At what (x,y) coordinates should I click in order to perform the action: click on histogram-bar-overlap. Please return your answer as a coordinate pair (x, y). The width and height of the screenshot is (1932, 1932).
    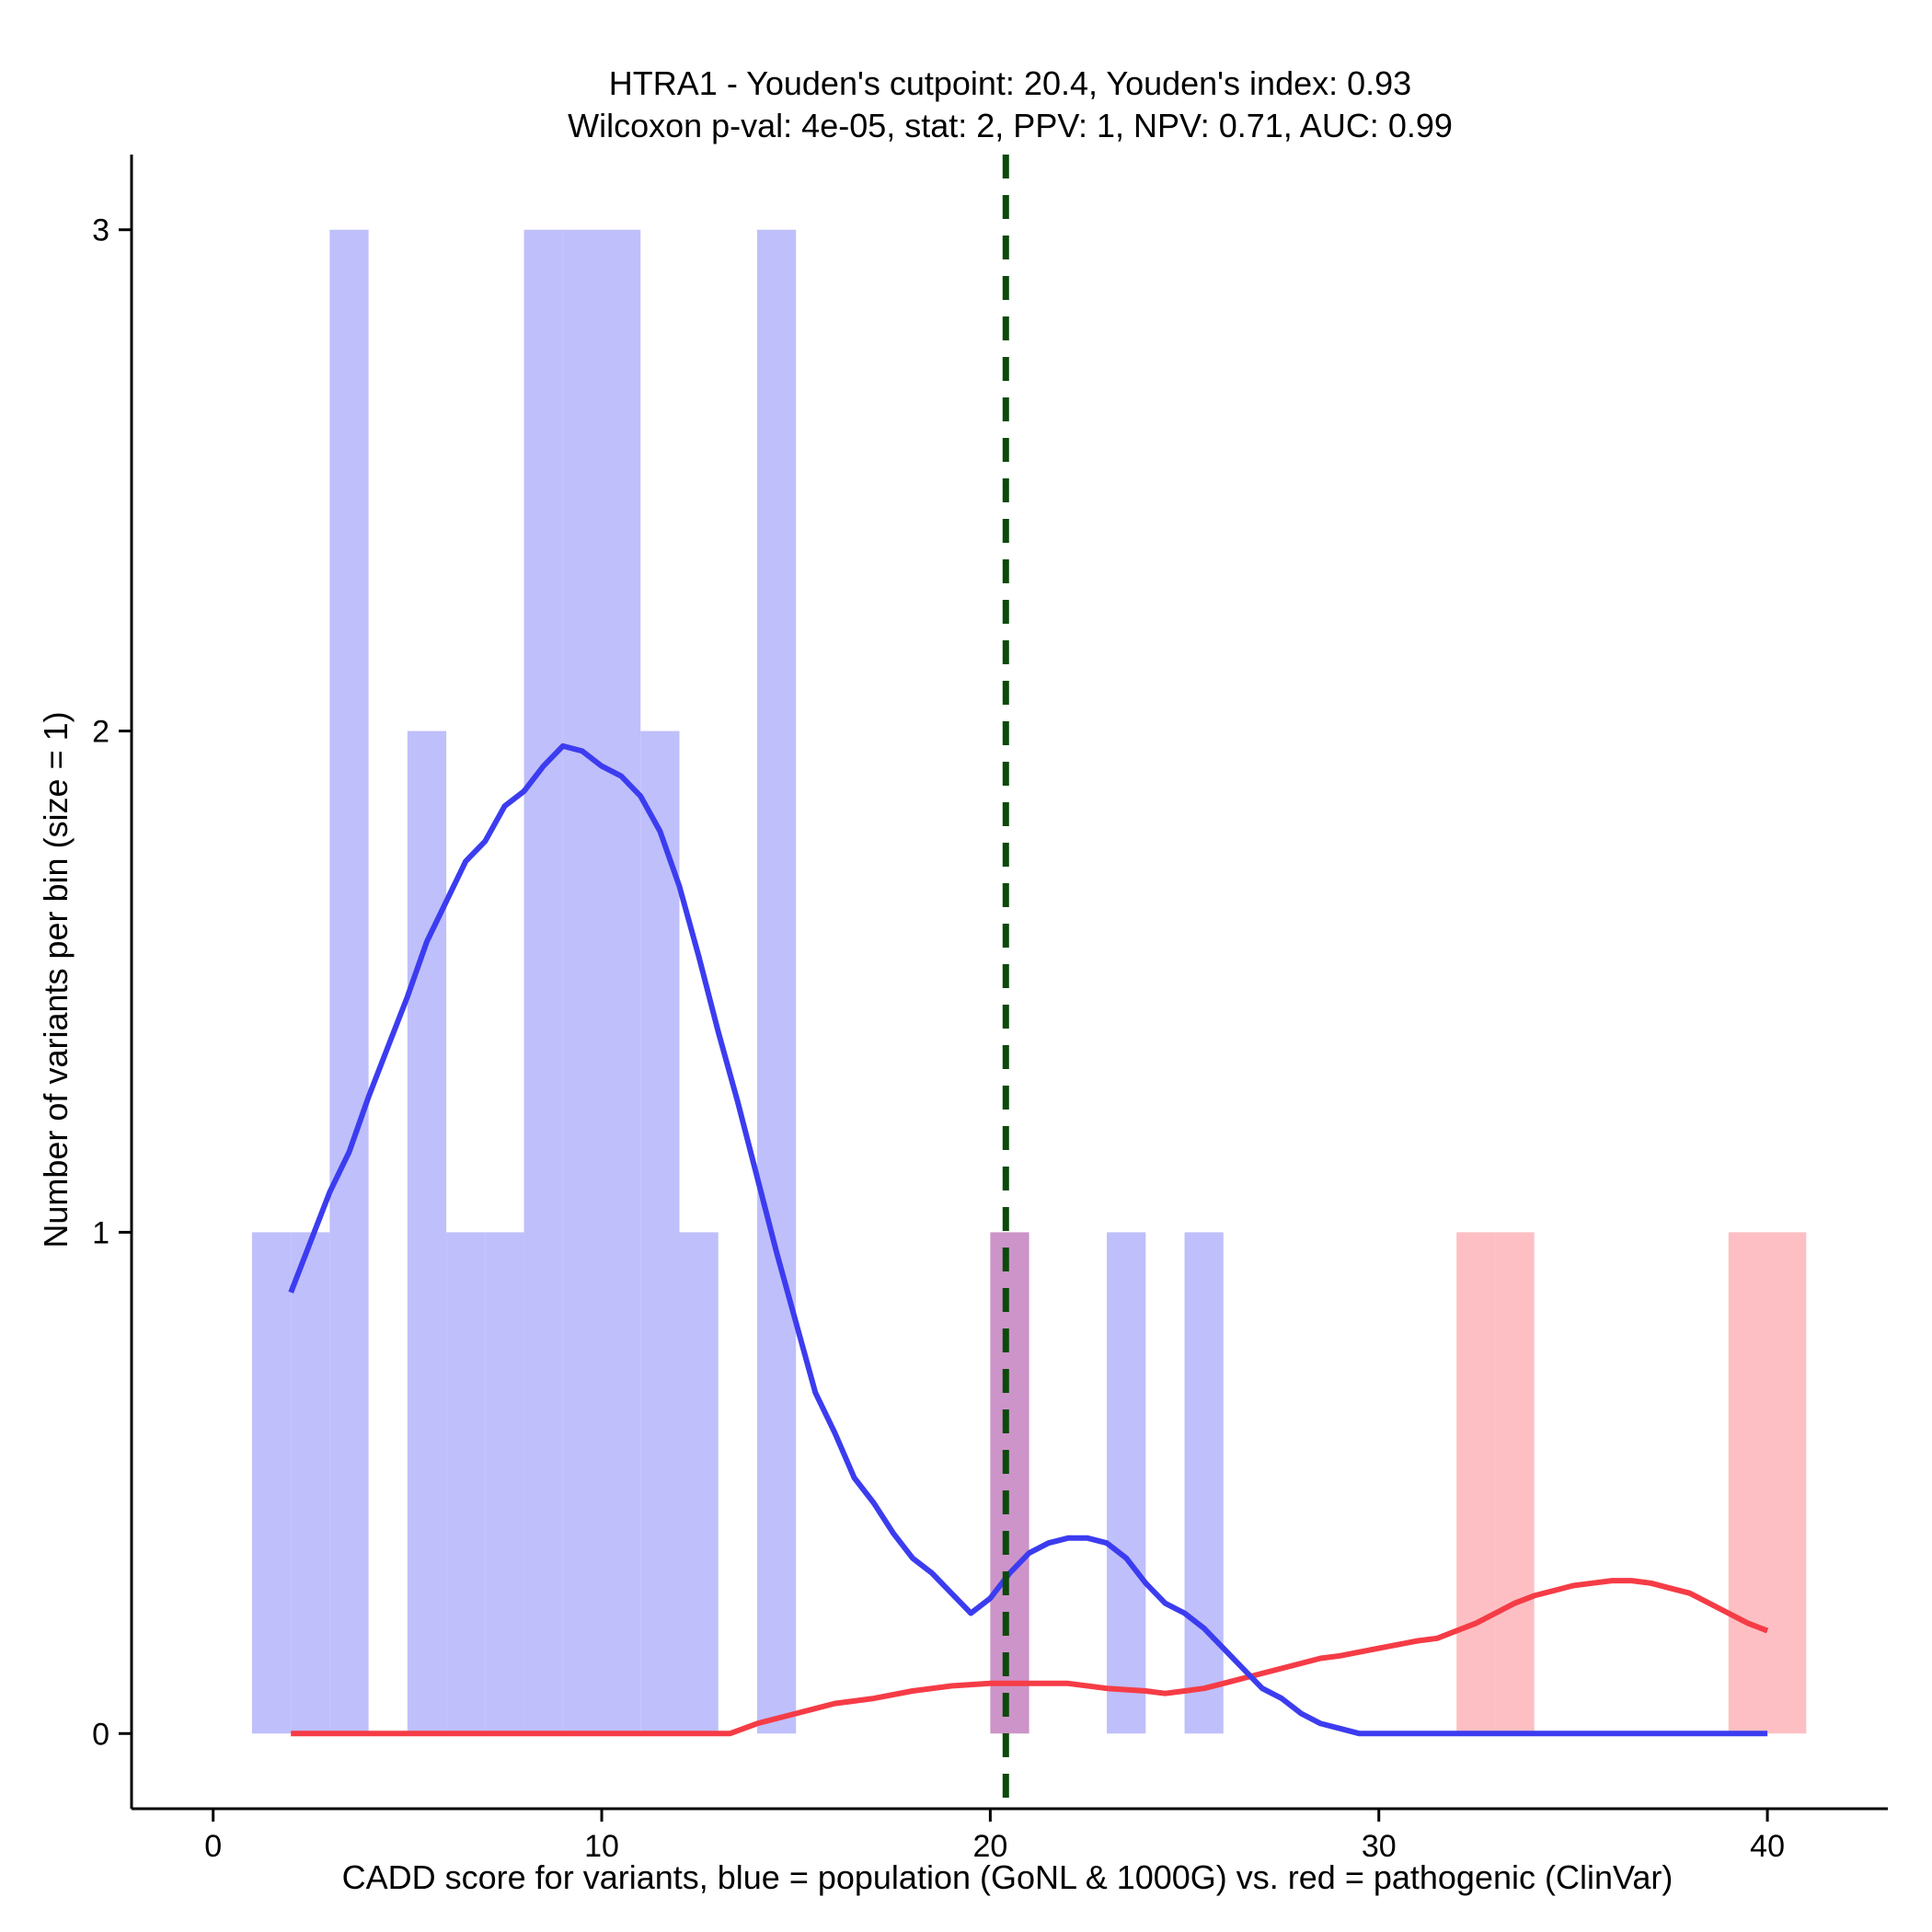
    Looking at the image, I should click on (1009, 1483).